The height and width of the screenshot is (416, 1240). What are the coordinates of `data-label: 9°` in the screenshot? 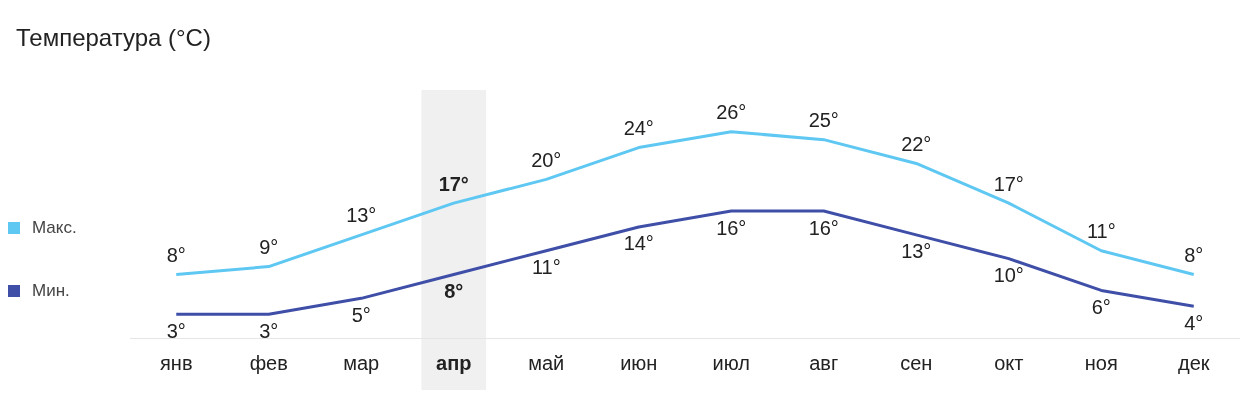 It's located at (269, 247).